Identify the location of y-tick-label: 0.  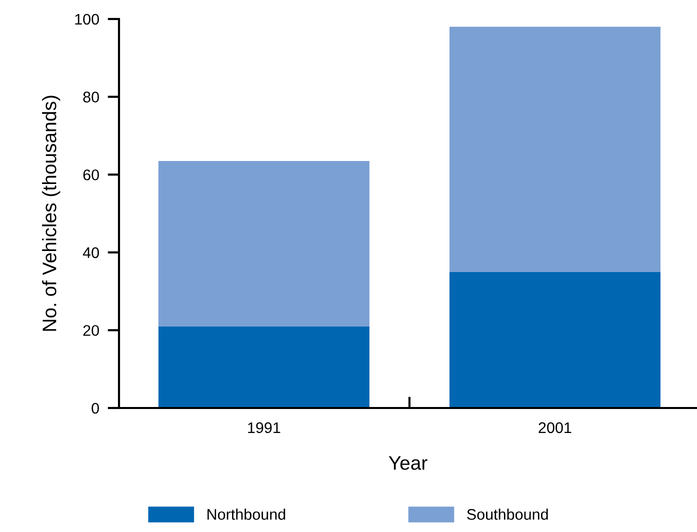
(95, 408).